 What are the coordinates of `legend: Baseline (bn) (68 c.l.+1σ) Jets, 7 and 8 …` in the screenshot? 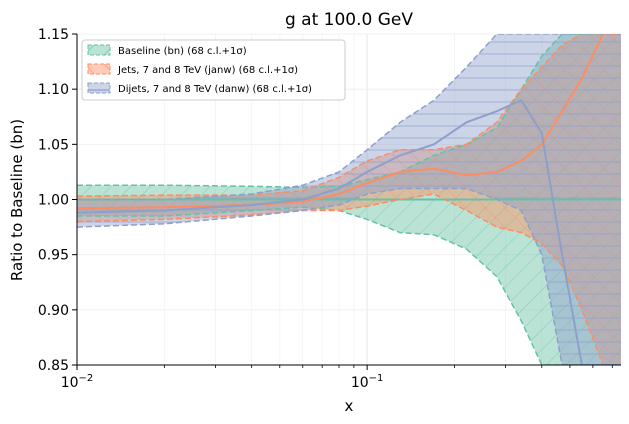 It's located at (213, 70).